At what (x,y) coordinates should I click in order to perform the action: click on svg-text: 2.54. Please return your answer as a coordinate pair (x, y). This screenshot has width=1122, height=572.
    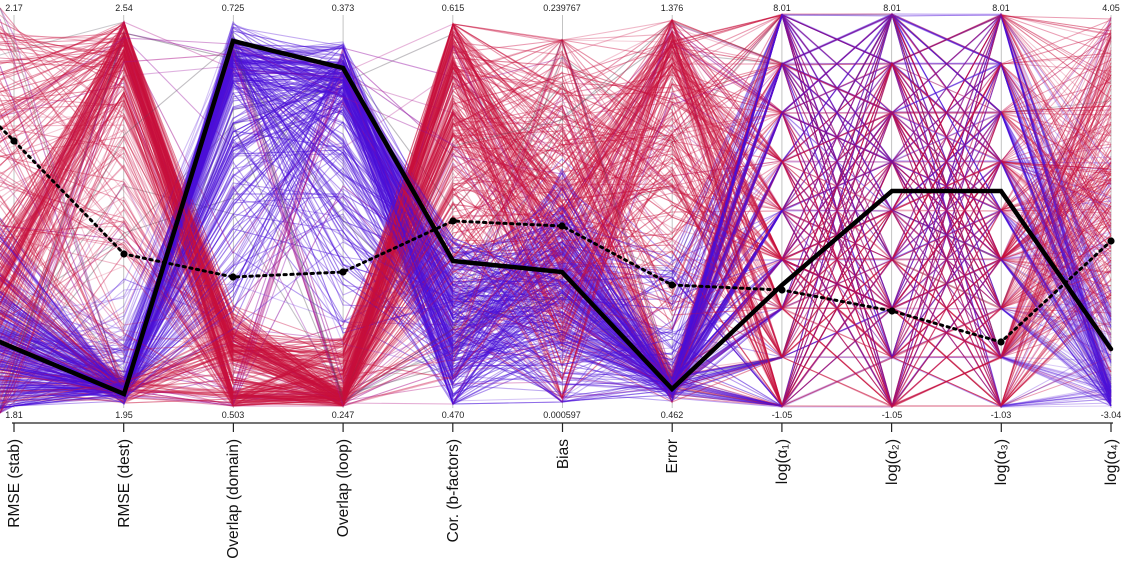
    Looking at the image, I should click on (124, 8).